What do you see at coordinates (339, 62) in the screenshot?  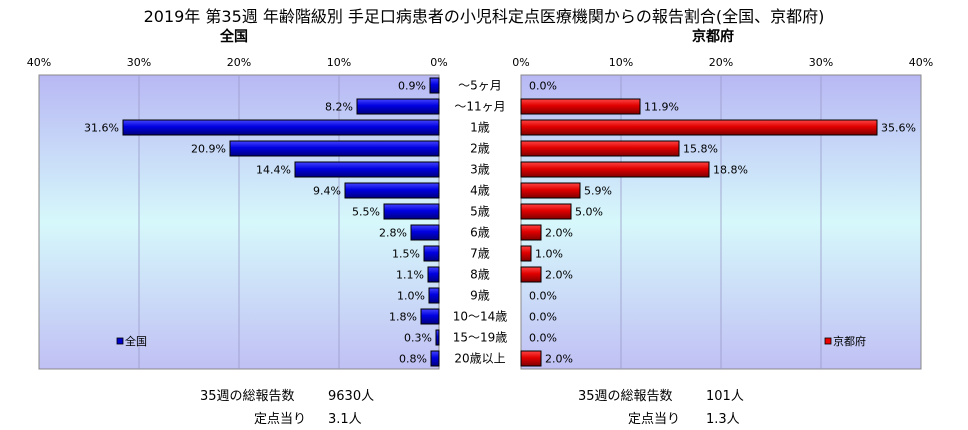 I see `national-tick-label: 10%` at bounding box center [339, 62].